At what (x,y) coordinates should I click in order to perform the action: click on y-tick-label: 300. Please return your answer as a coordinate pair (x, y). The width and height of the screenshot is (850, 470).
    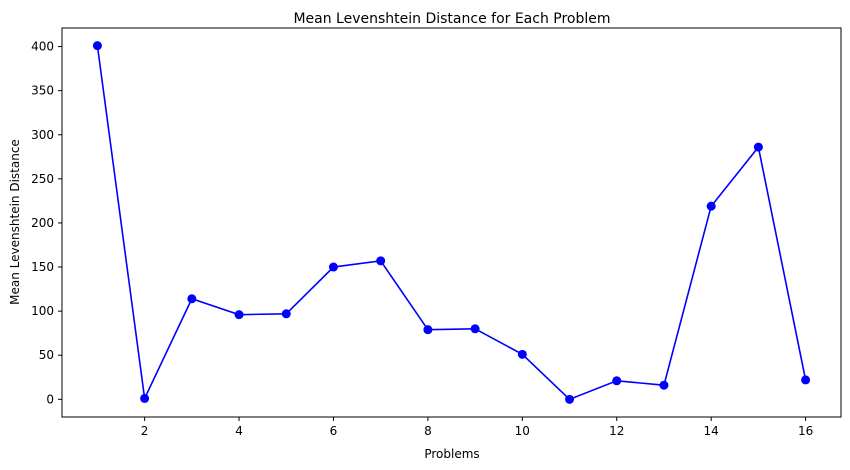
    Looking at the image, I should click on (42, 135).